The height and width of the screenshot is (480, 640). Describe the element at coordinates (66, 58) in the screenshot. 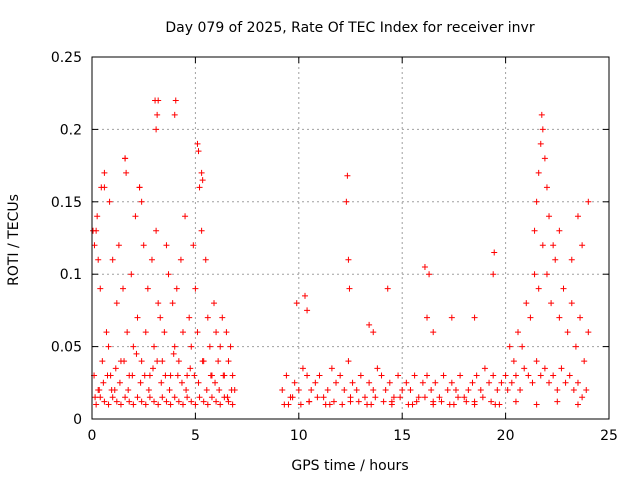

I see `y-tick-label: 0.25` at that location.